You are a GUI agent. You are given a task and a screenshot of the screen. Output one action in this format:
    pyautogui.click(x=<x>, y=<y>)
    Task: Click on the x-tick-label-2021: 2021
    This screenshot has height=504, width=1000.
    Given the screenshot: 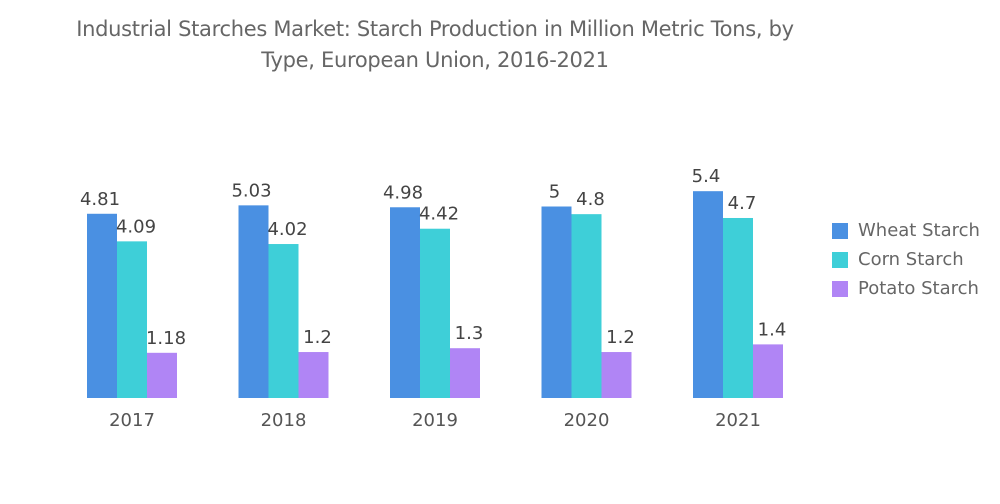 What is the action you would take?
    pyautogui.click(x=738, y=420)
    